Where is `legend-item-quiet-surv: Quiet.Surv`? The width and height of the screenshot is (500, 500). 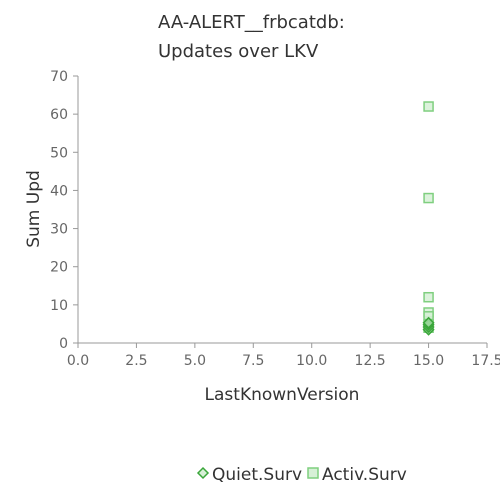
legend-item-quiet-surv: Quiet.Surv is located at coordinates (249, 475).